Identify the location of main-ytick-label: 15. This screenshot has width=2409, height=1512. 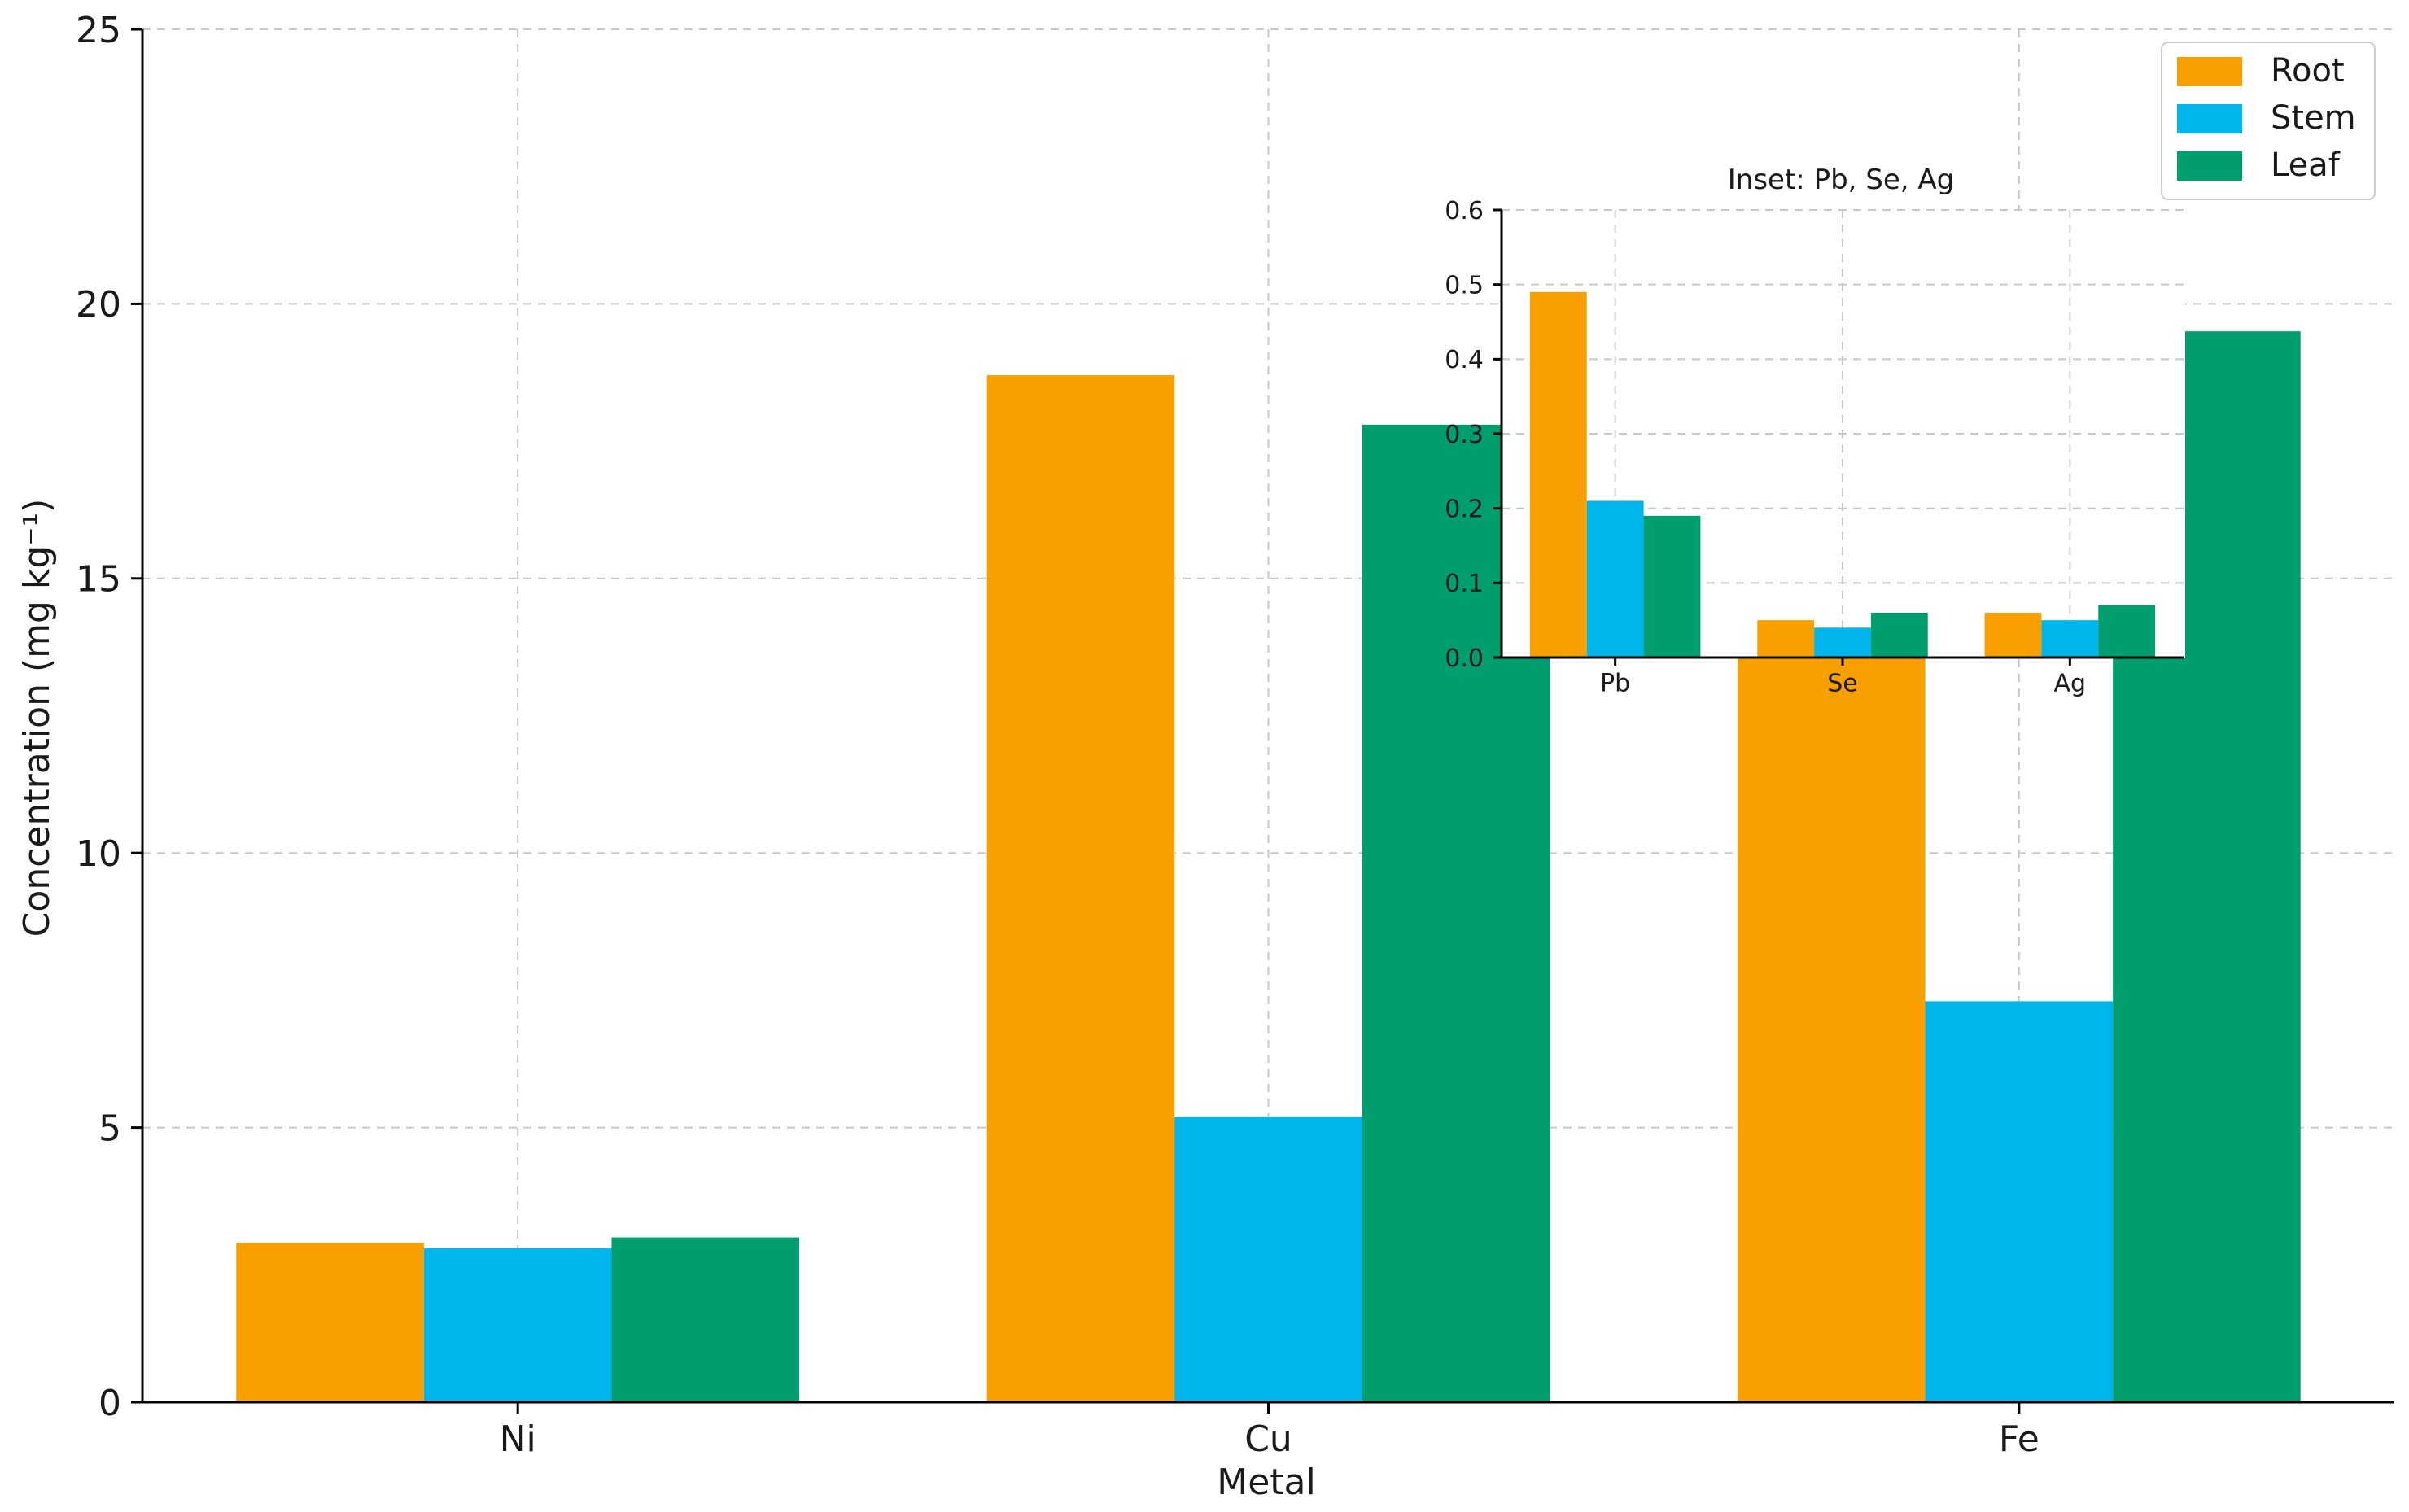
(98, 580).